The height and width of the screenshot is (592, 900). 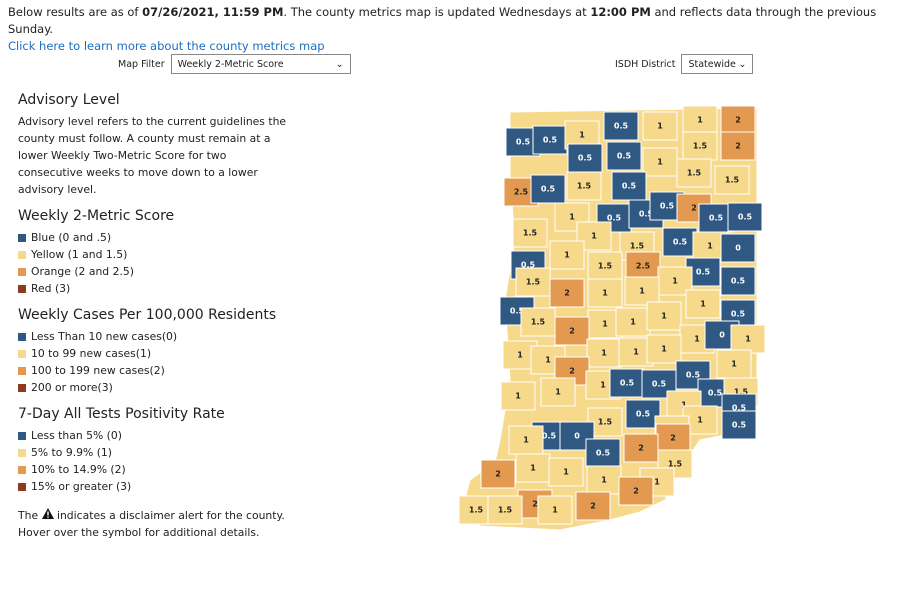 I want to click on legend-text: Orange (2 and 2.5), so click(x=82, y=271).